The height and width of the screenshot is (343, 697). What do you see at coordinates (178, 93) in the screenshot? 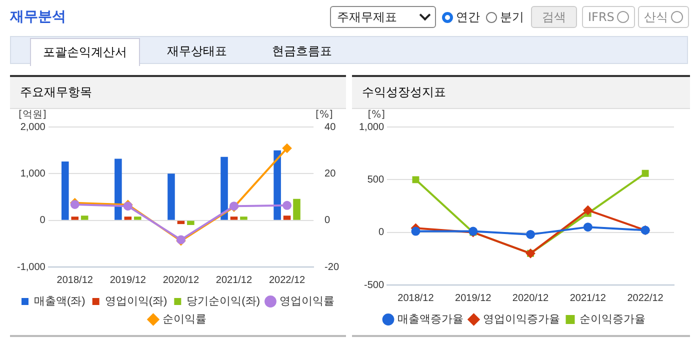
I see `chart-title: 주요재무항목` at bounding box center [178, 93].